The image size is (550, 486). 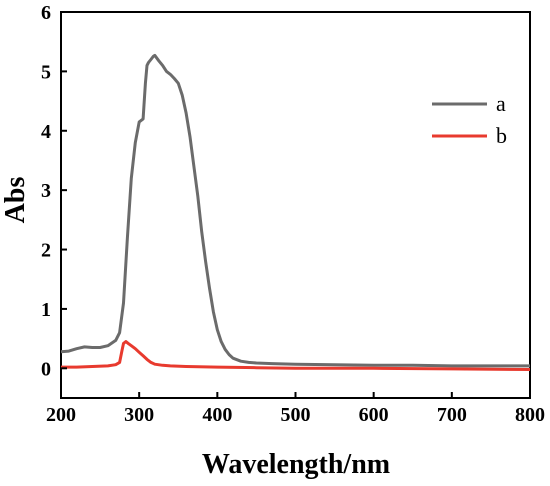 What do you see at coordinates (296, 415) in the screenshot?
I see `x-tick-label: 500` at bounding box center [296, 415].